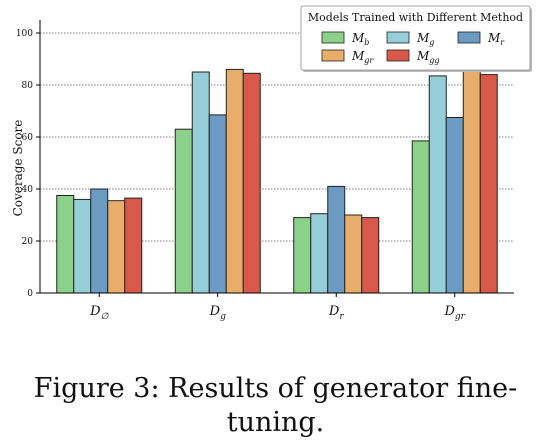 The width and height of the screenshot is (551, 440). I want to click on y-tick-label: 100, so click(24, 34).